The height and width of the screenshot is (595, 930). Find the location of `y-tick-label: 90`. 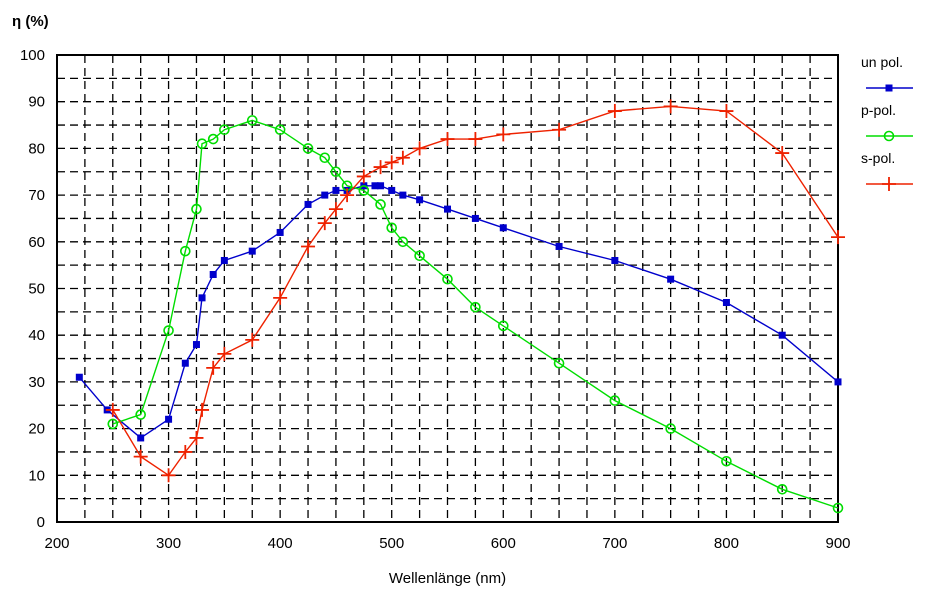

y-tick-label: 90 is located at coordinates (36, 102).